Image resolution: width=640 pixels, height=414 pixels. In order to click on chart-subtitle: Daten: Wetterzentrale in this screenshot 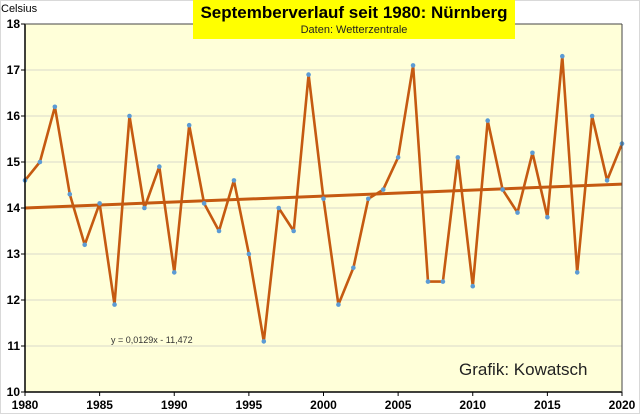, I will do `click(354, 30)`.